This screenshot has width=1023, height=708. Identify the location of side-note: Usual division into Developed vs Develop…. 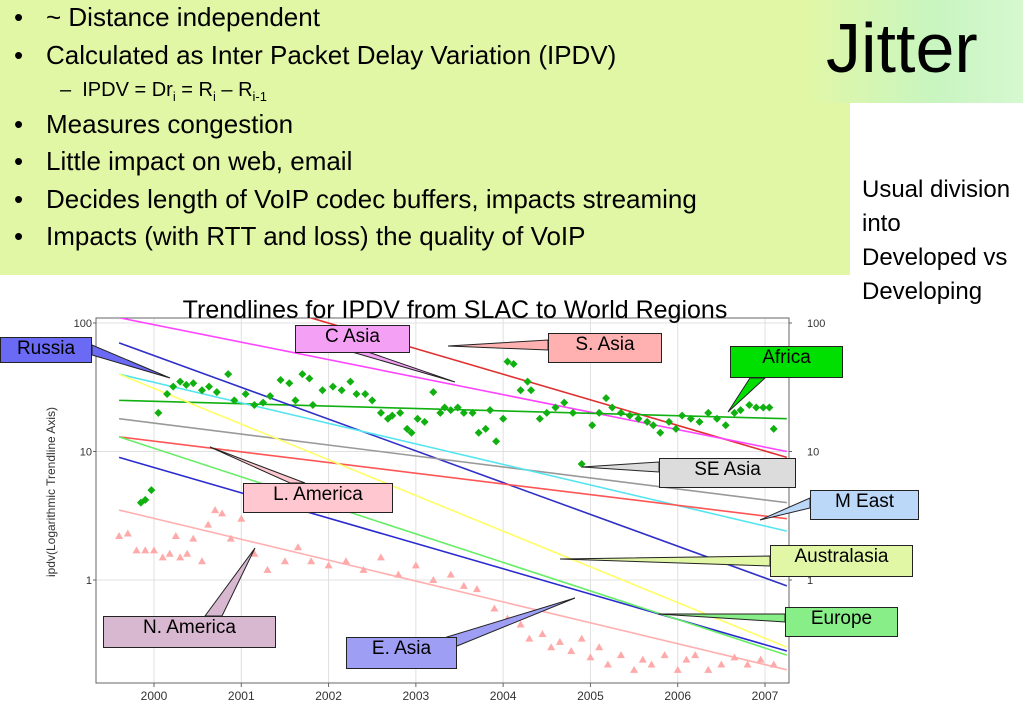
(936, 240).